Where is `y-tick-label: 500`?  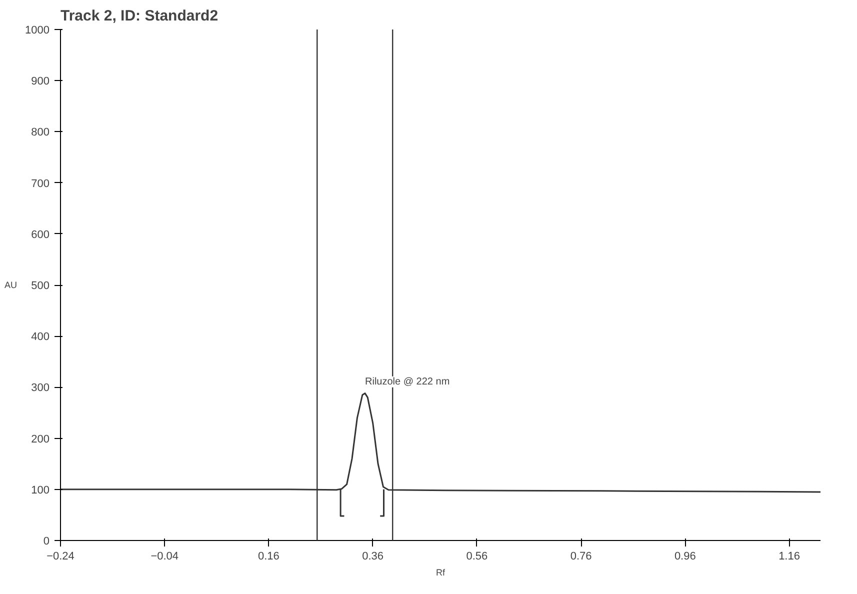
y-tick-label: 500 is located at coordinates (40, 286).